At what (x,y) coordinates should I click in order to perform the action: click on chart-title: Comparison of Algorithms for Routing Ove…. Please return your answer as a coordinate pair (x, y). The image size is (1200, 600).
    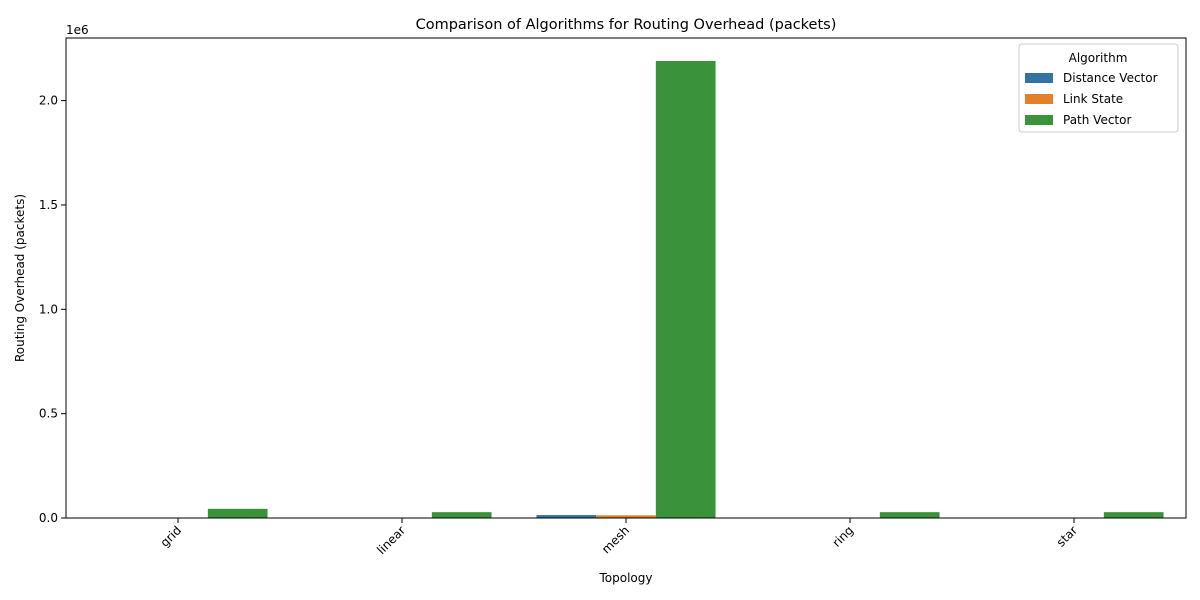
    Looking at the image, I should click on (626, 25).